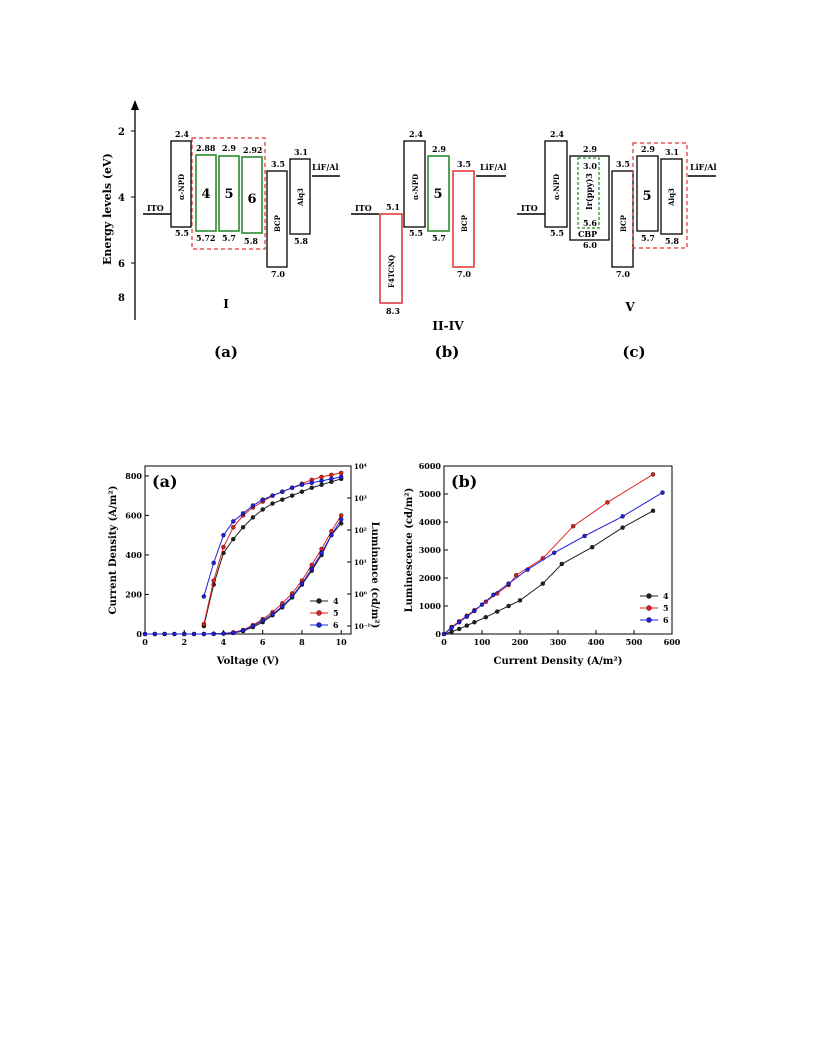  I want to click on y2-tick-label: 10², so click(360, 530).